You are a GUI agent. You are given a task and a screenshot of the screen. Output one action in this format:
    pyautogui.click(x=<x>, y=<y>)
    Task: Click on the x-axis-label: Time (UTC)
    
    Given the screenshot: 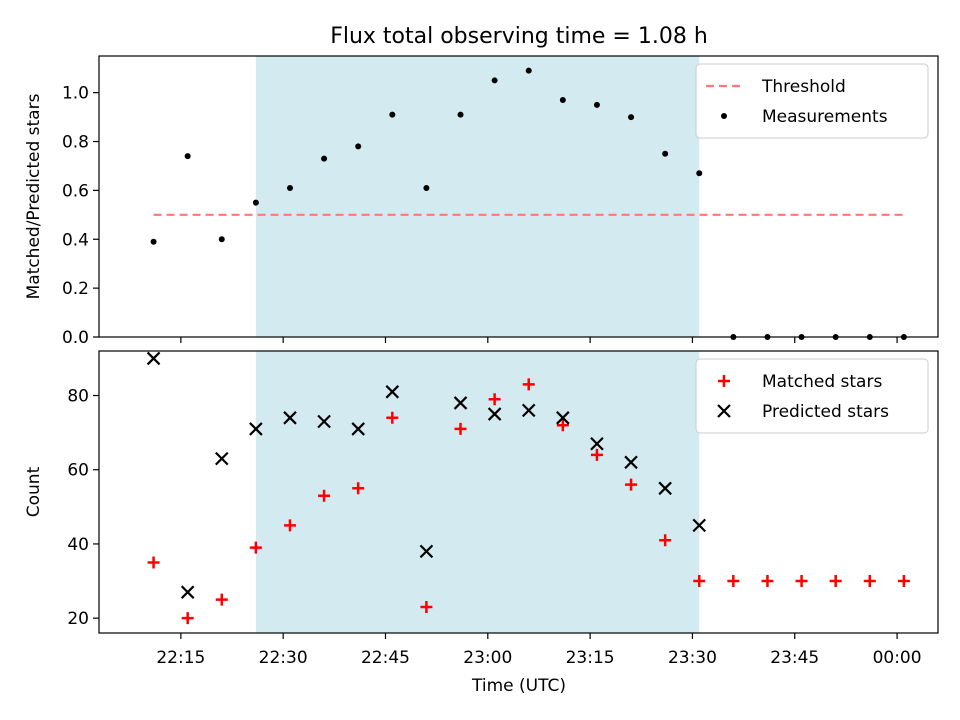 What is the action you would take?
    pyautogui.click(x=518, y=686)
    